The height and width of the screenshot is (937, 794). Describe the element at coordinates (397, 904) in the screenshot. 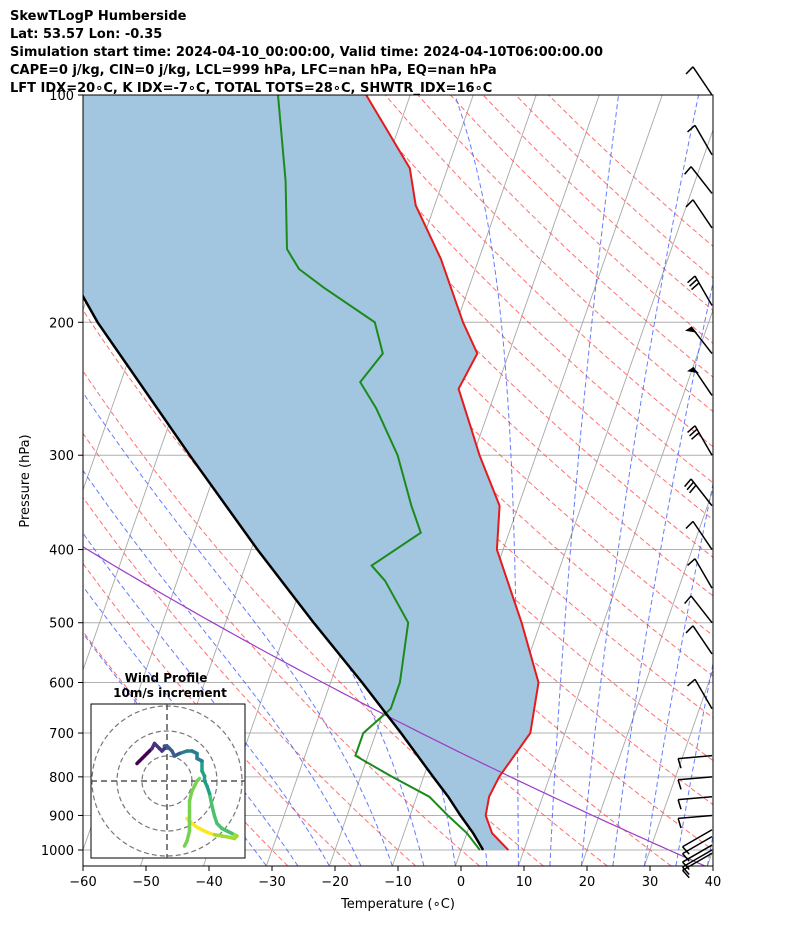

I see `x-axis-label: Temperature (∘C)` at that location.